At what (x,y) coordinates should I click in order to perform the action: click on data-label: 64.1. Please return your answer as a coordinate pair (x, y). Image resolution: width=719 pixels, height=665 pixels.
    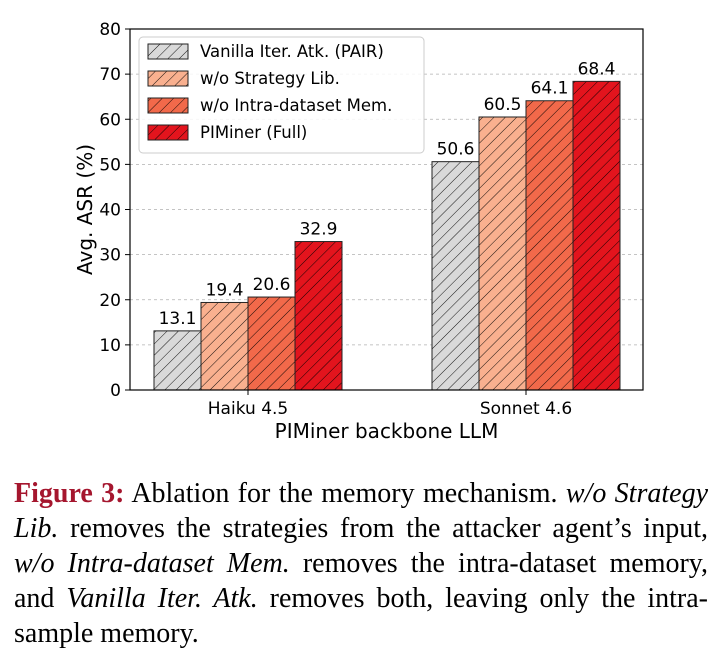
    Looking at the image, I should click on (550, 89).